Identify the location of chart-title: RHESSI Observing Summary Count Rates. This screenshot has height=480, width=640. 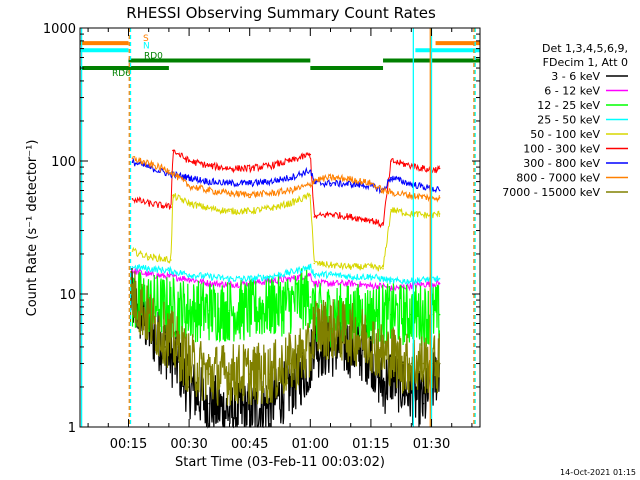
(281, 13).